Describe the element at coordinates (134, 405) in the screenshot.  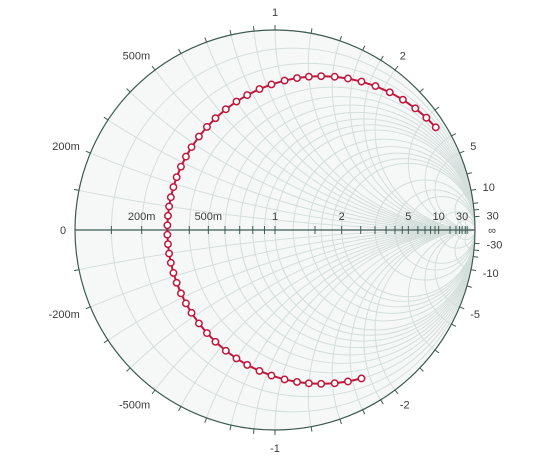
I see `reactance-tick-label: -500m` at that location.